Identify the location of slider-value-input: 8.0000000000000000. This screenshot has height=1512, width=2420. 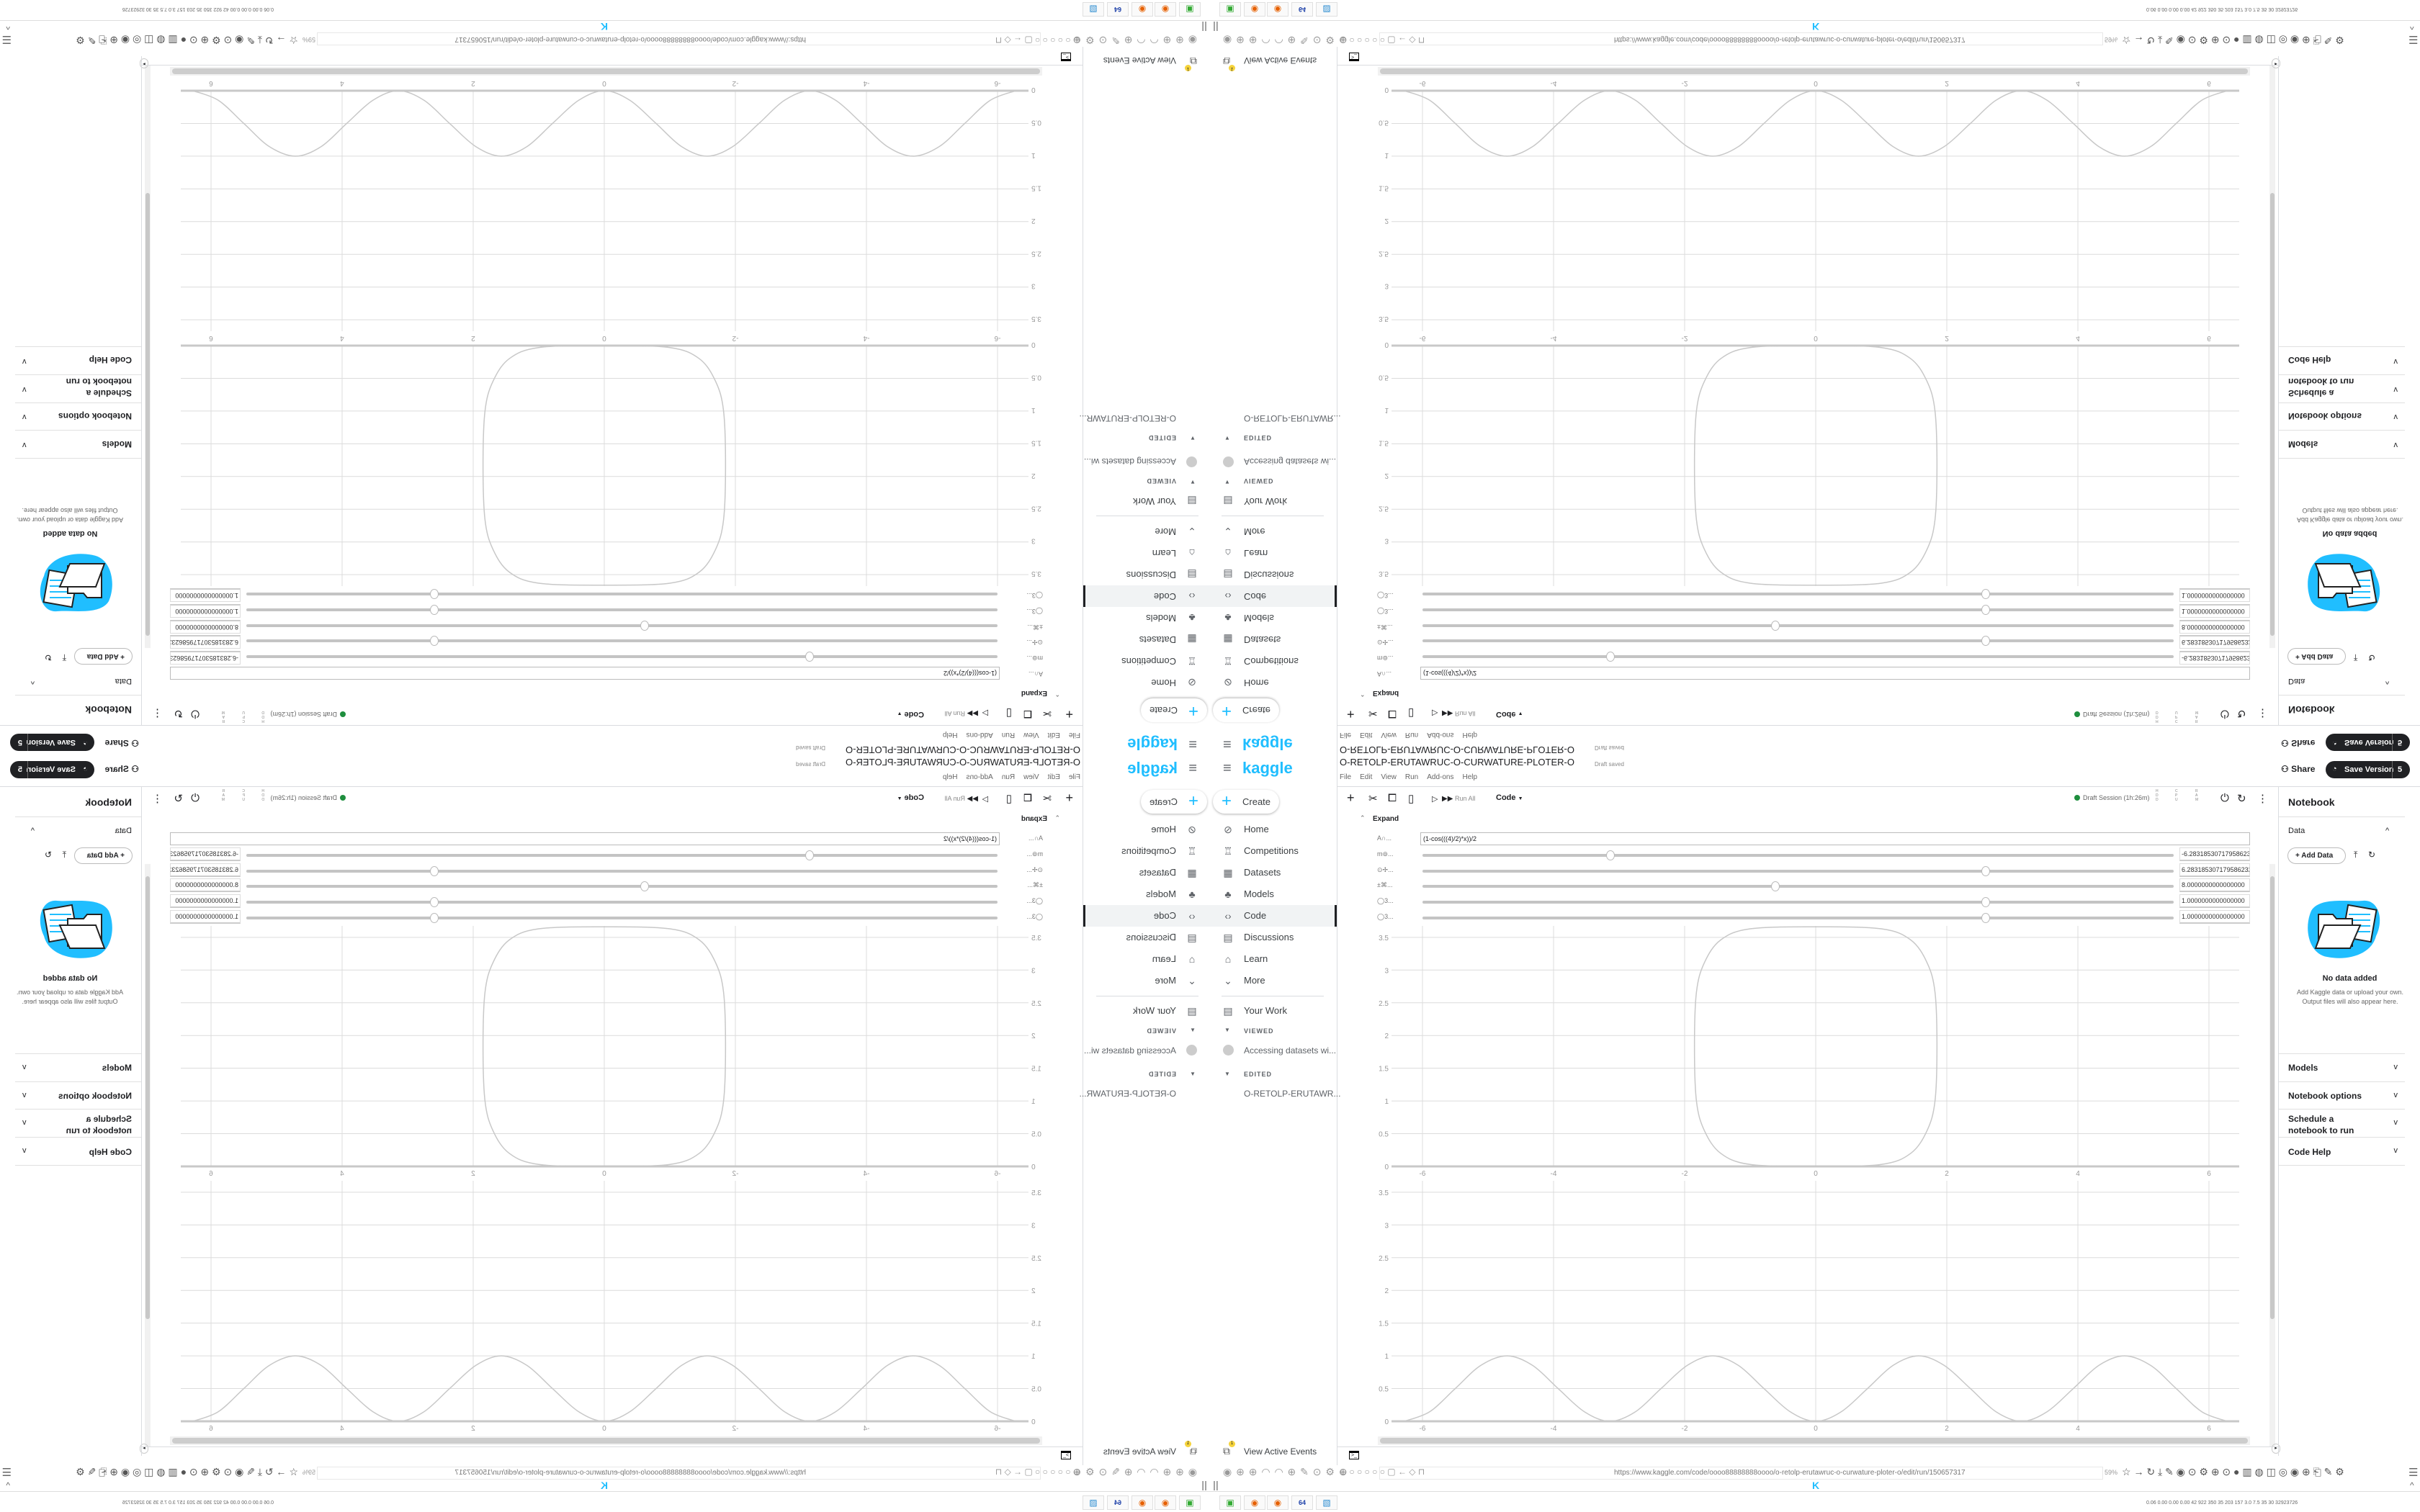
(2214, 885).